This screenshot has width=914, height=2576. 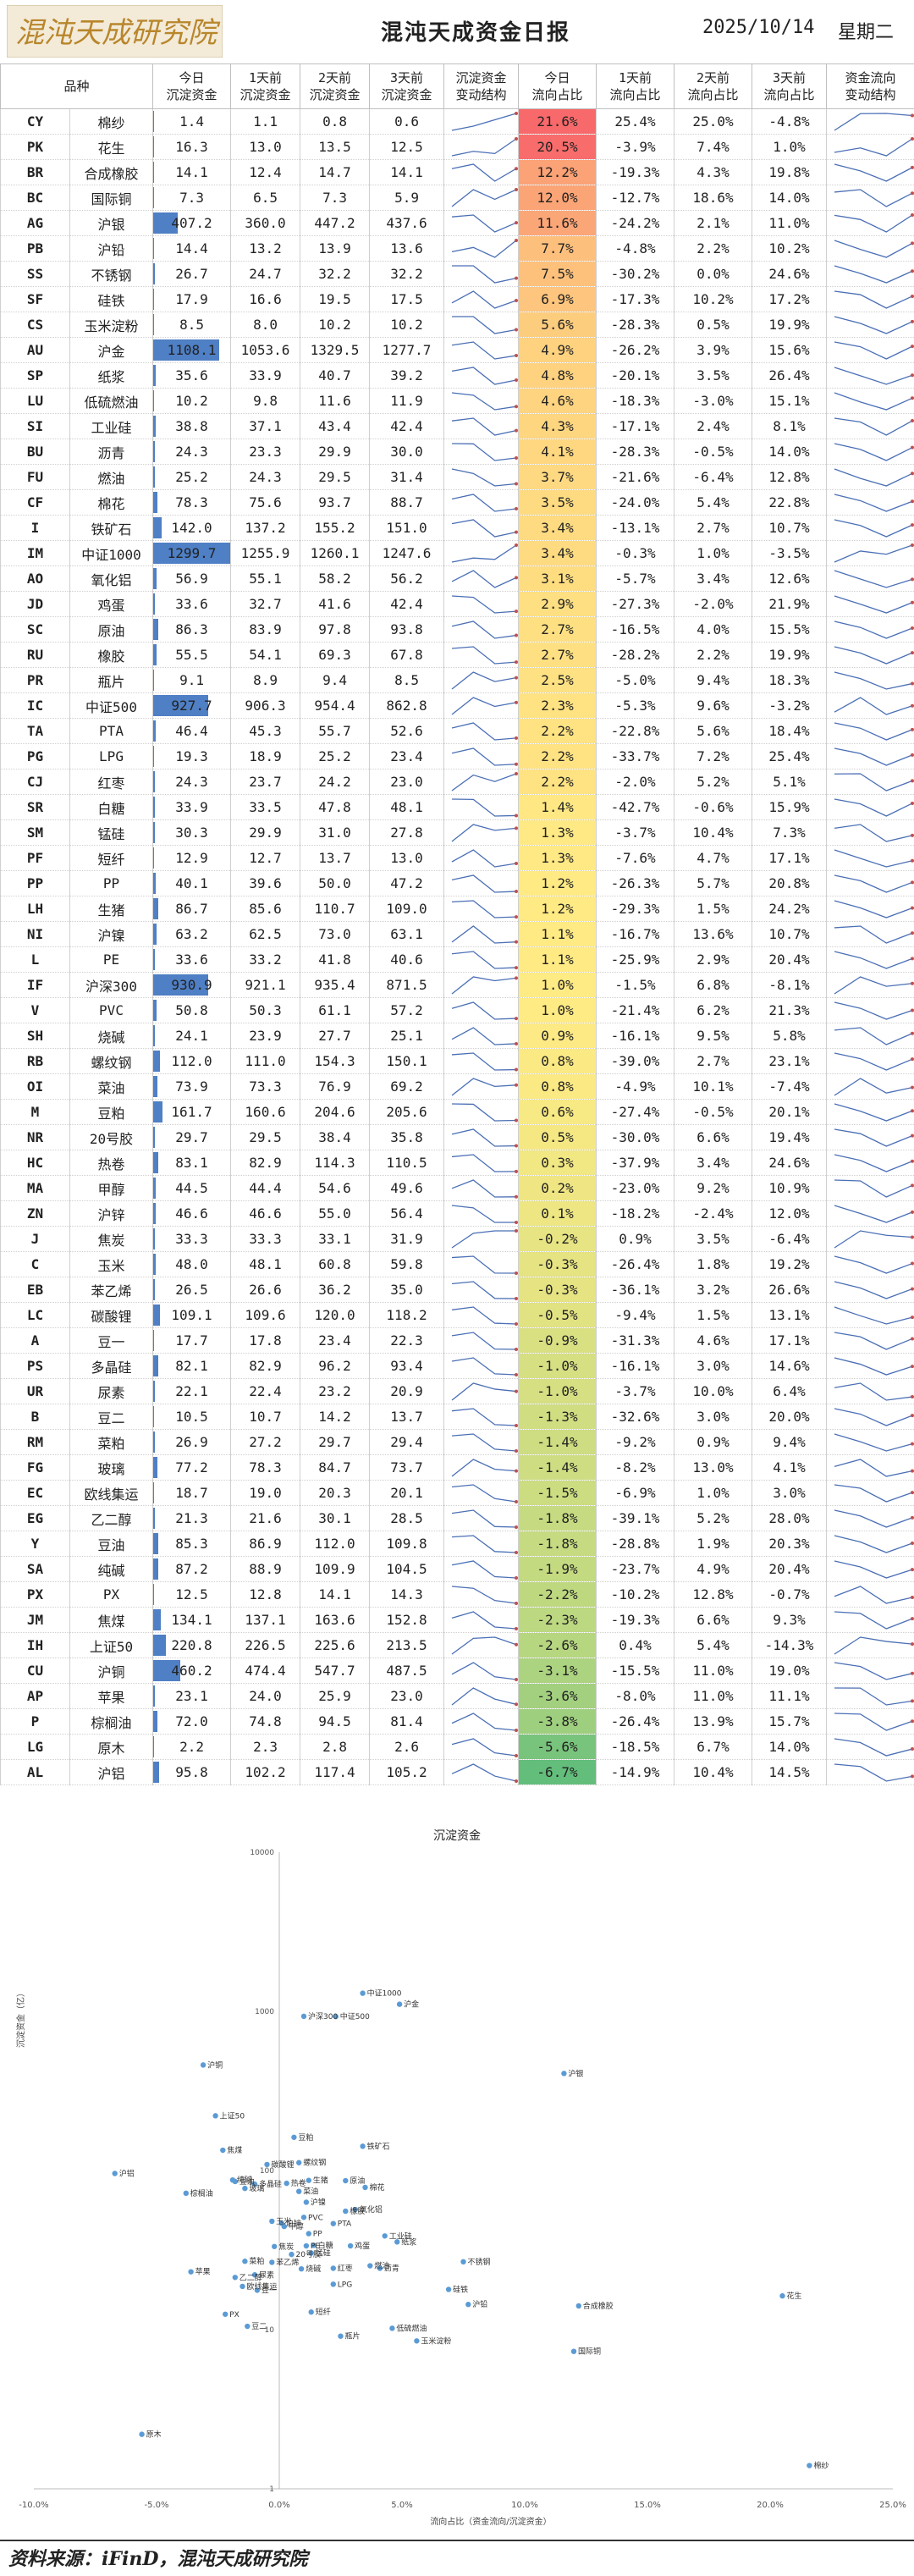 What do you see at coordinates (111, 705) in the screenshot?
I see `variety-name: 中证500` at bounding box center [111, 705].